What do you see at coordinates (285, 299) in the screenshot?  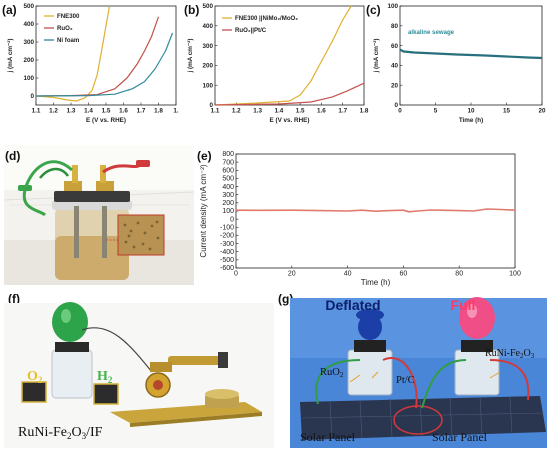 I see `panel-label-g: (g)` at bounding box center [285, 299].